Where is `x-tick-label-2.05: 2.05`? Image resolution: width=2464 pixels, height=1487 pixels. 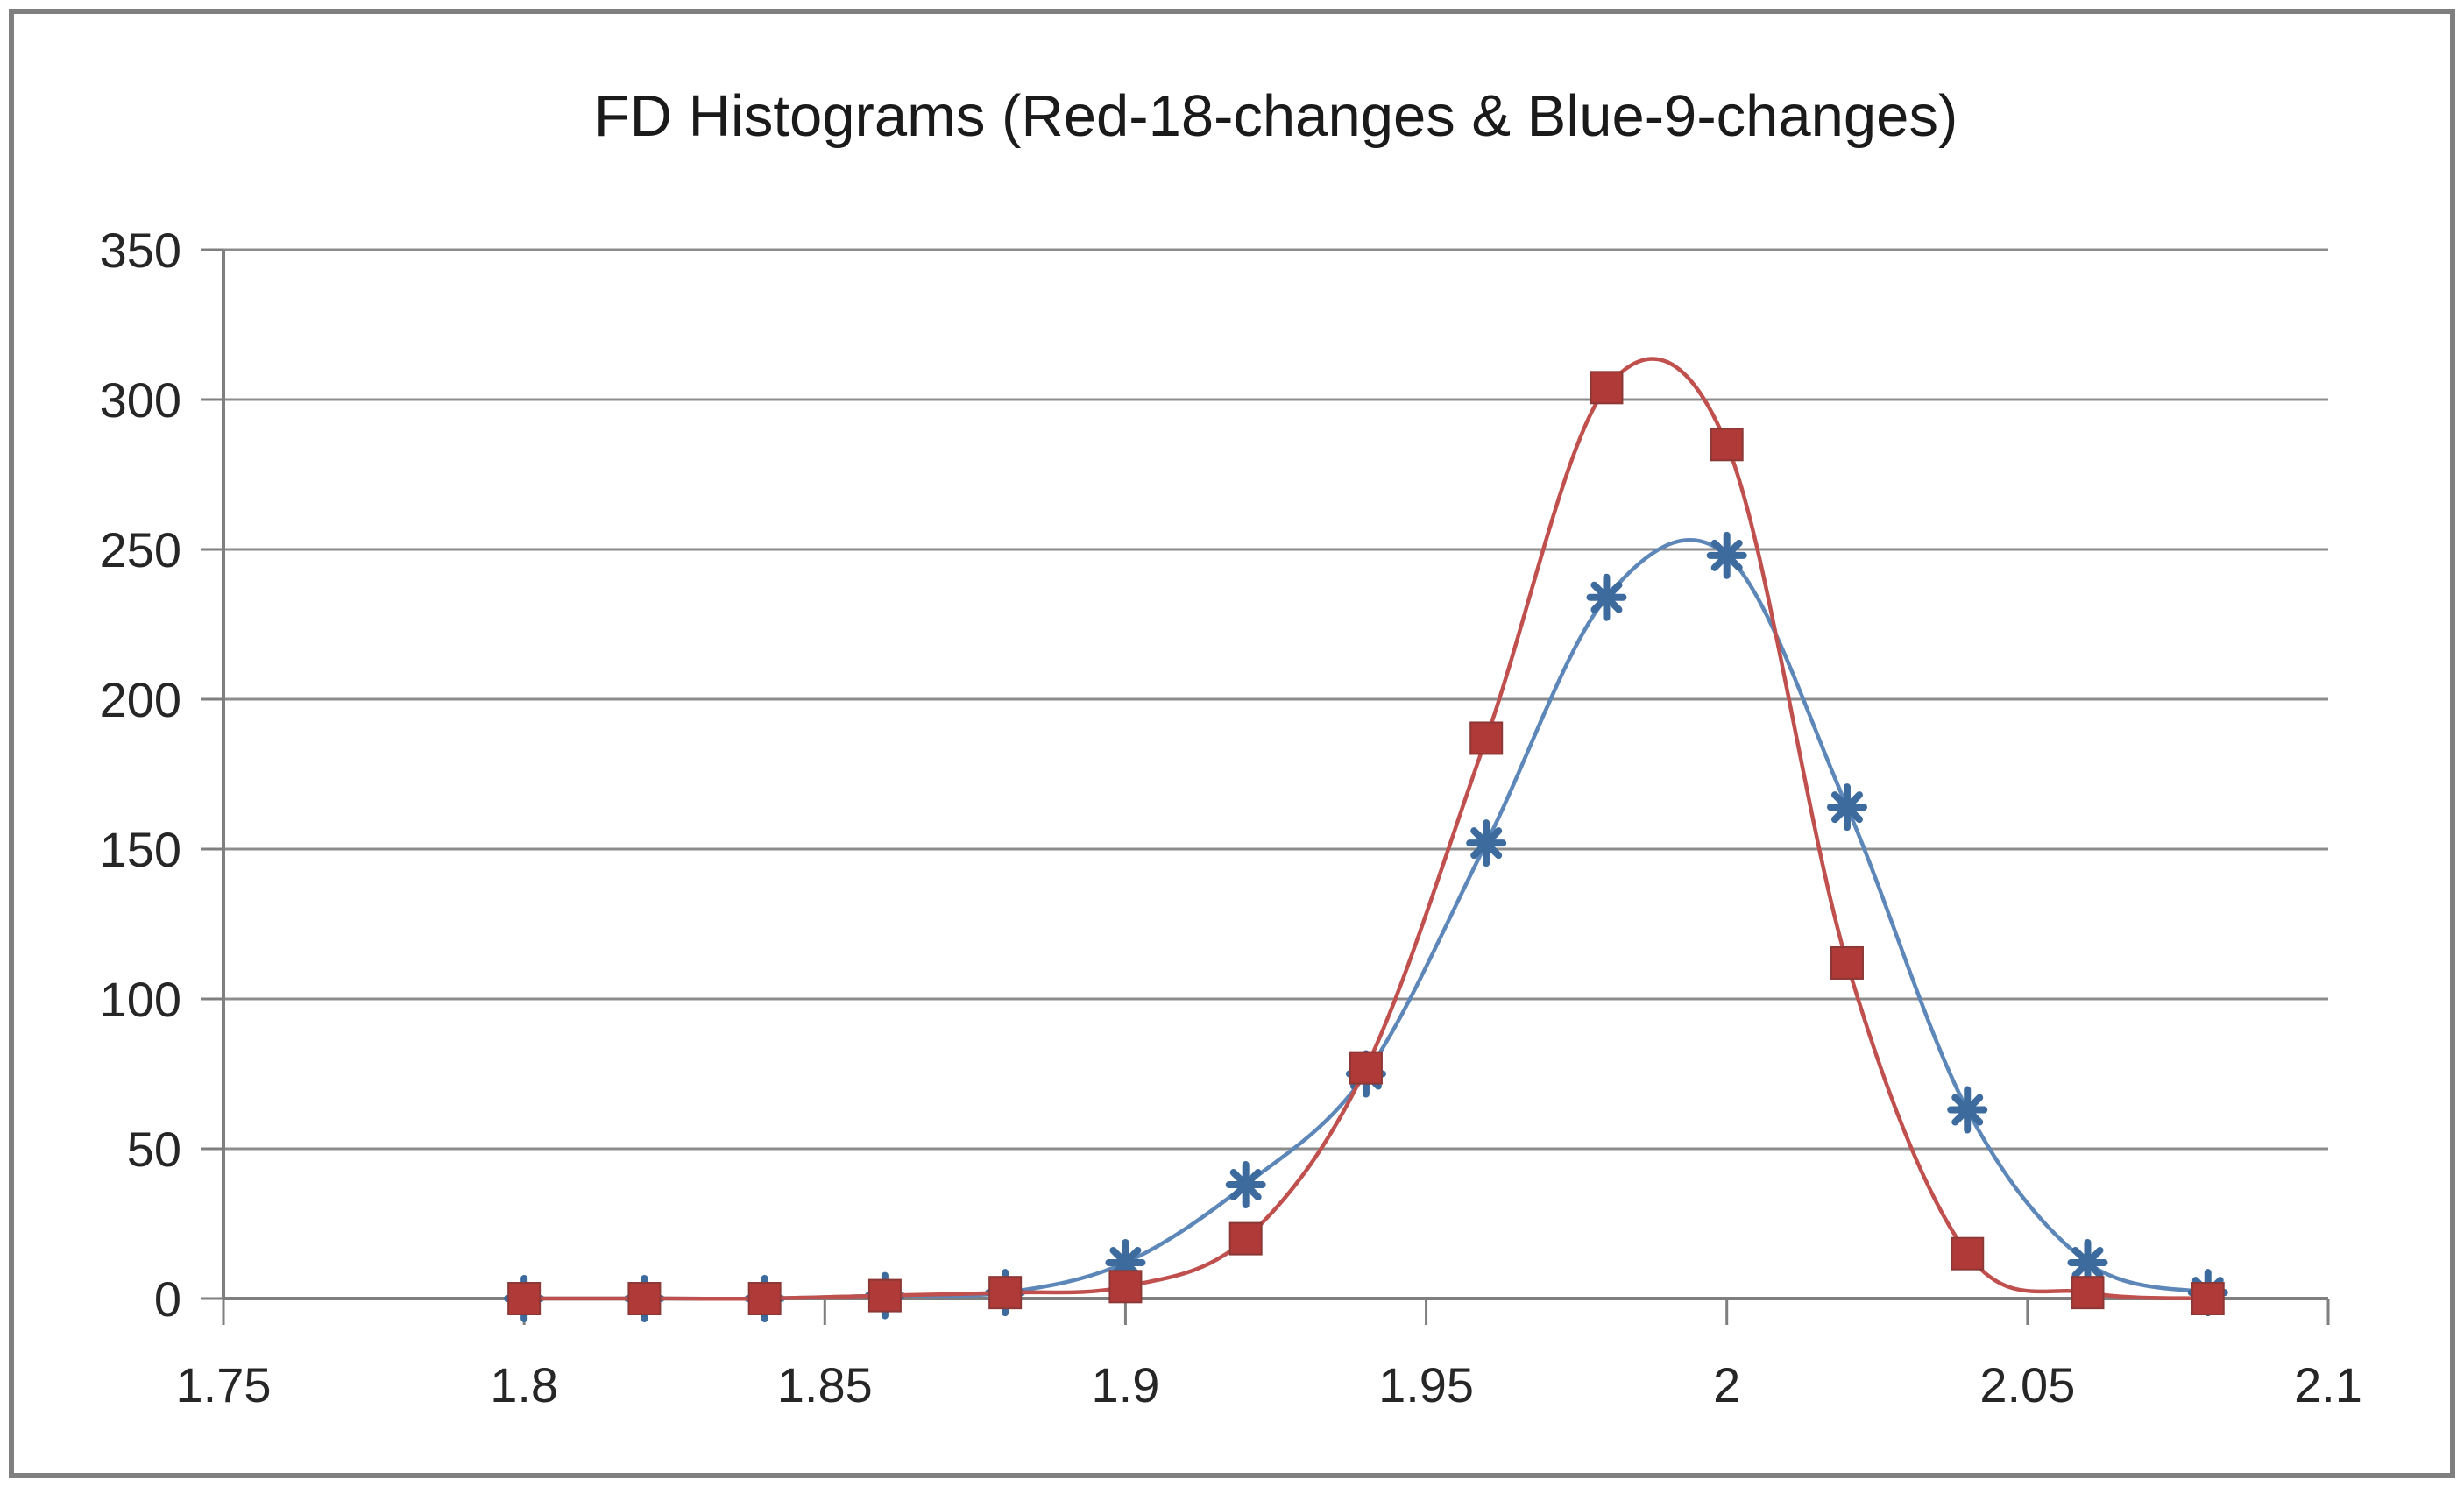 x-tick-label-2.05: 2.05 is located at coordinates (2027, 1385).